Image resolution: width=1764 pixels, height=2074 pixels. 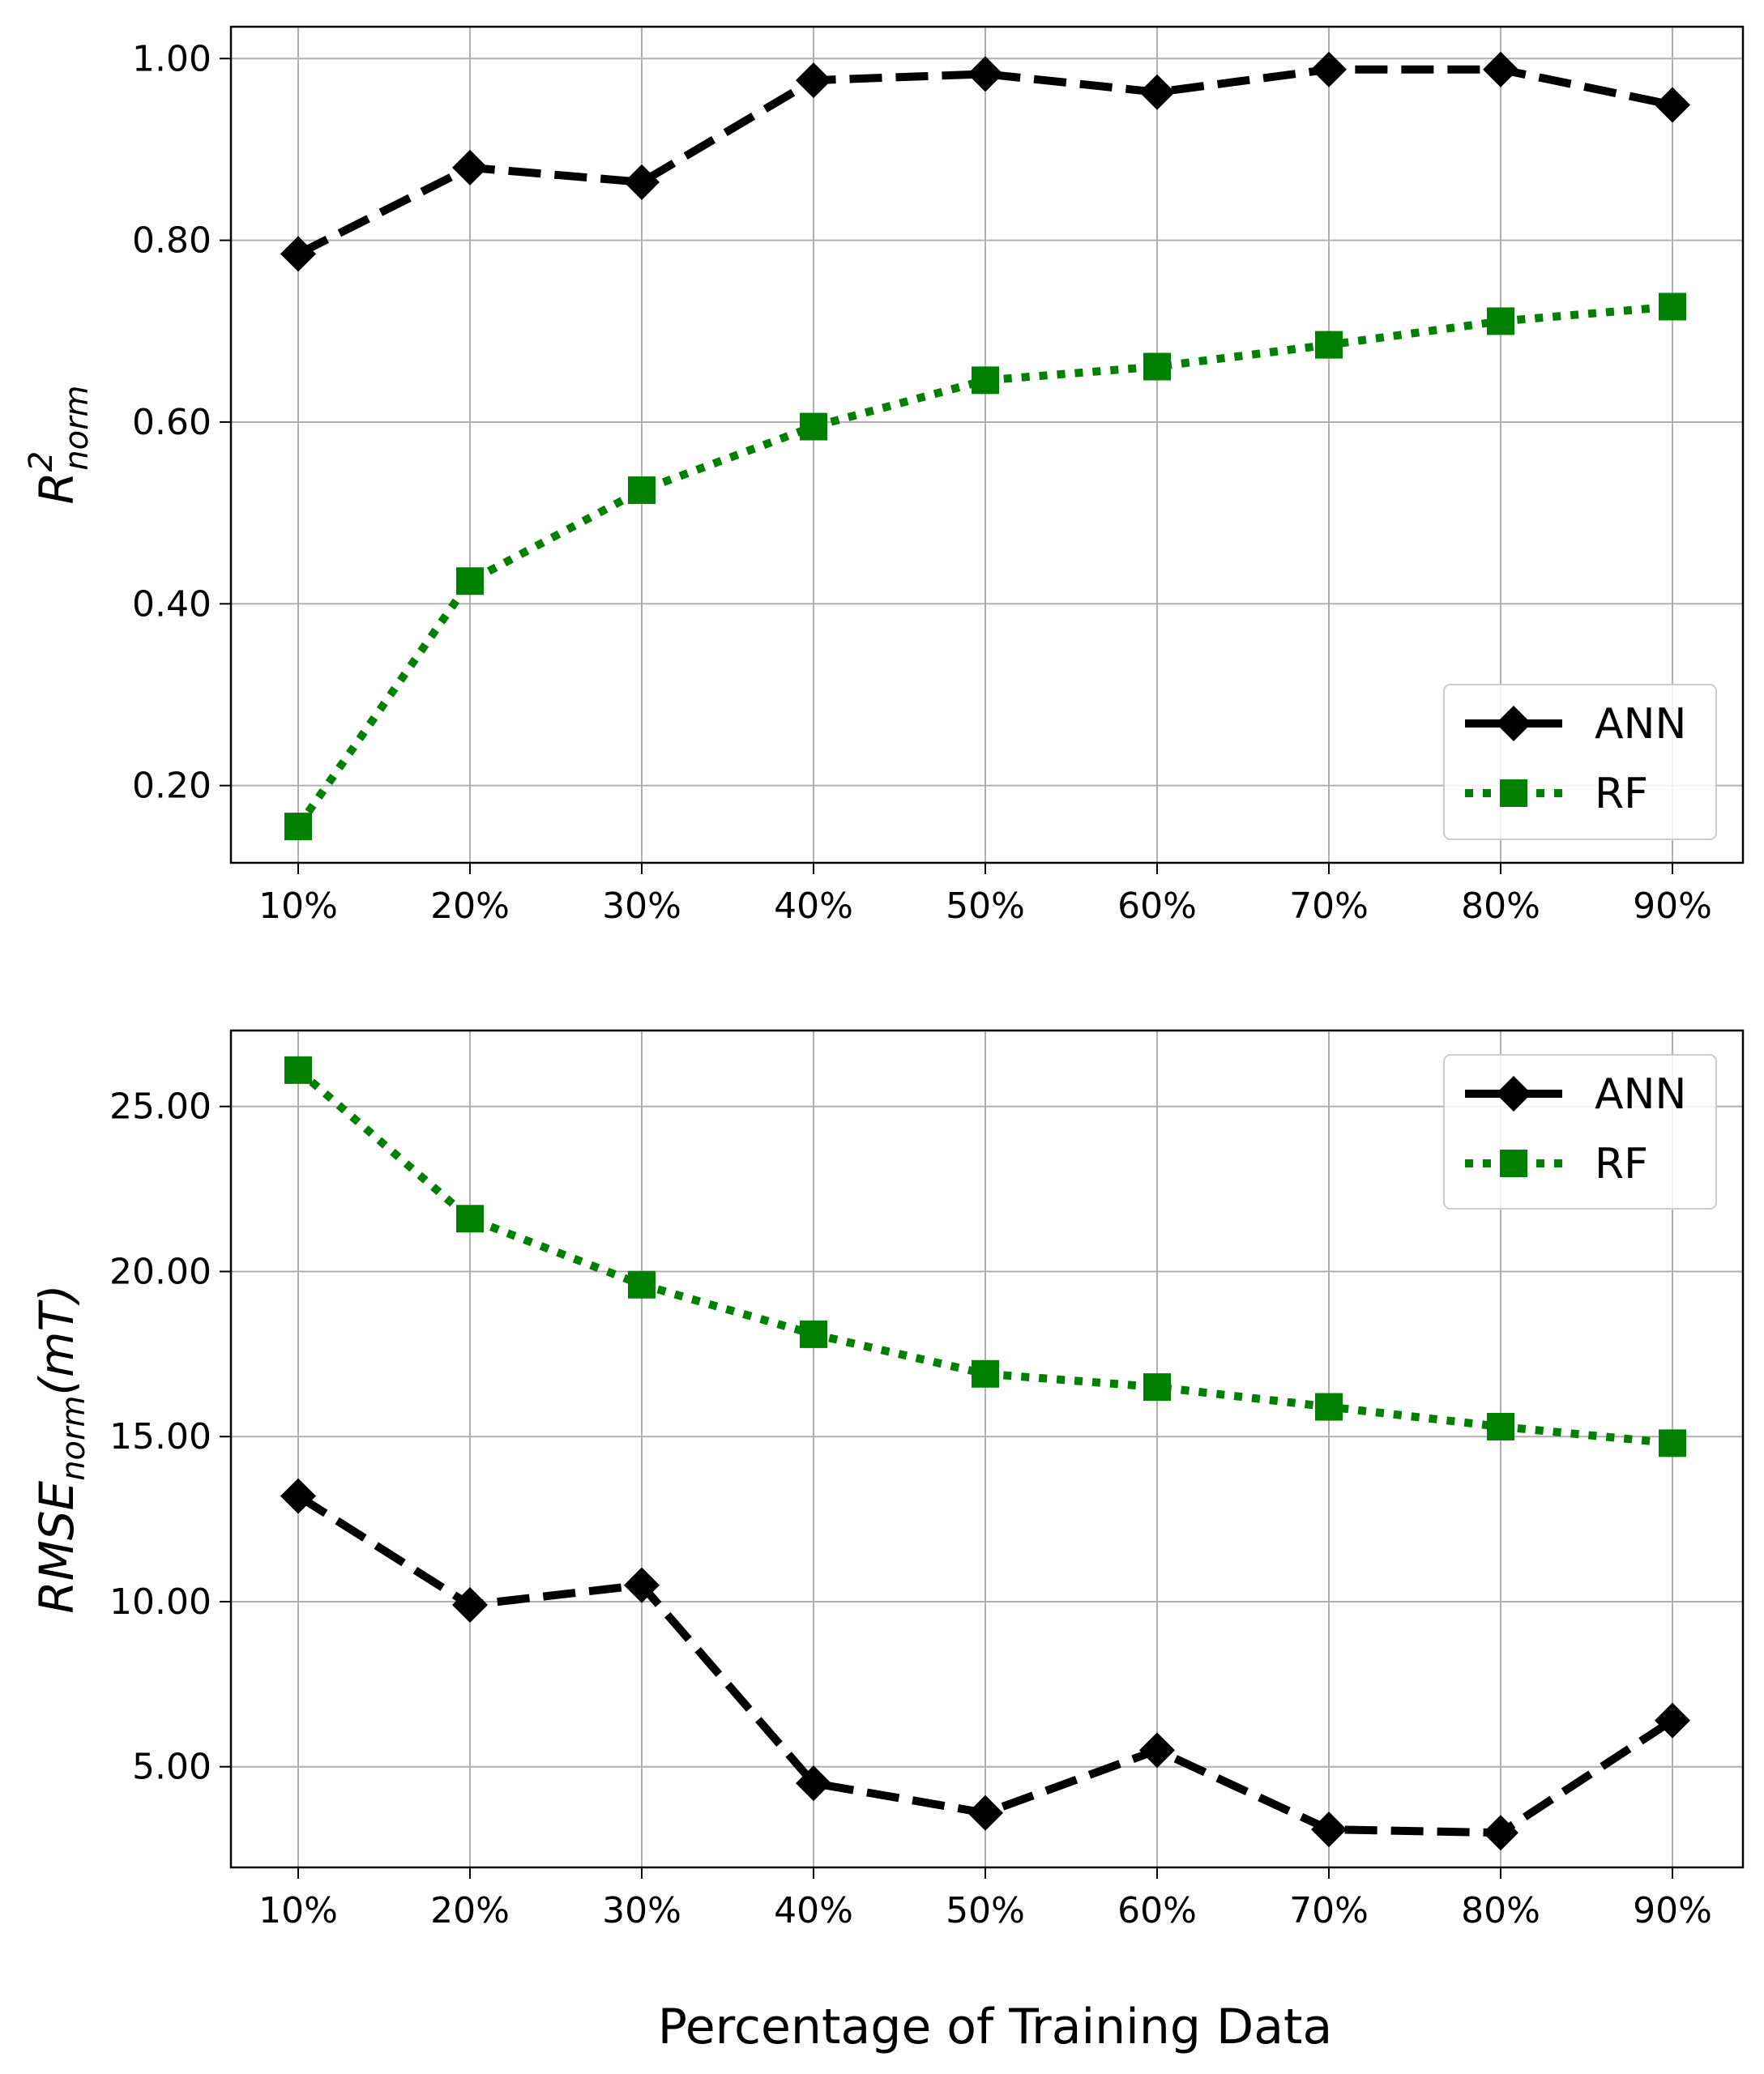 What do you see at coordinates (1673, 906) in the screenshot?
I see `top-x-tick-label: 90%` at bounding box center [1673, 906].